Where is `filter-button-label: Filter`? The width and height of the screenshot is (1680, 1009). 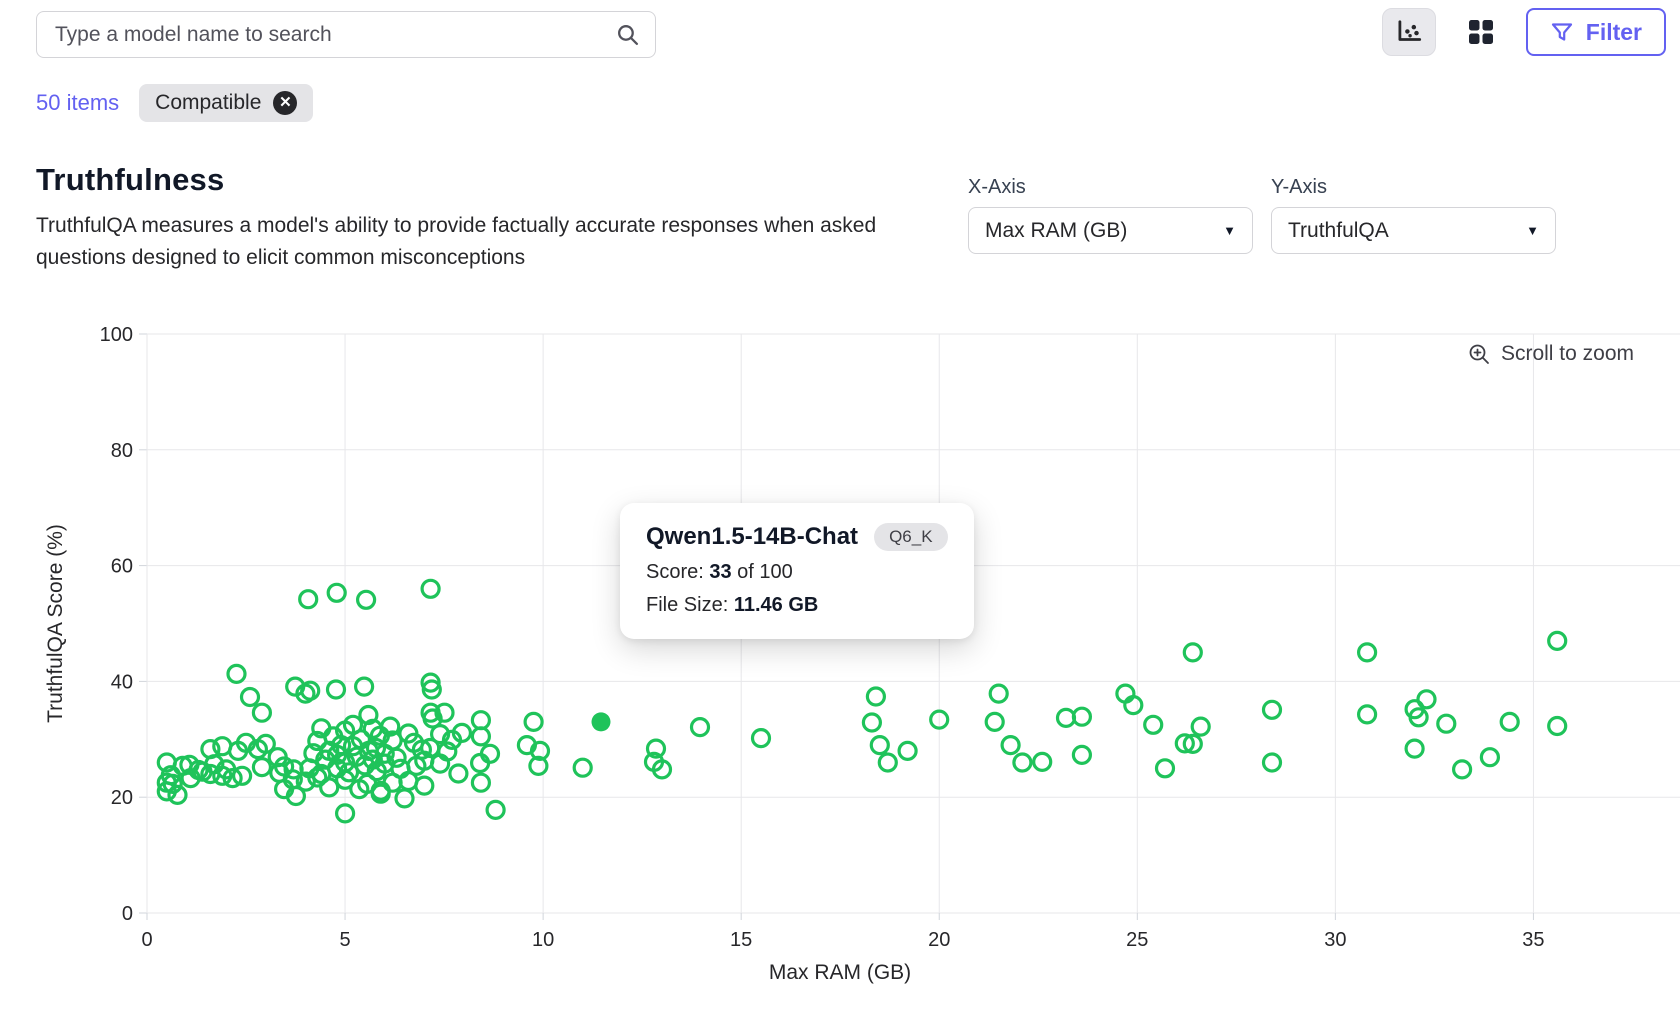
filter-button-label: Filter is located at coordinates (1613, 31).